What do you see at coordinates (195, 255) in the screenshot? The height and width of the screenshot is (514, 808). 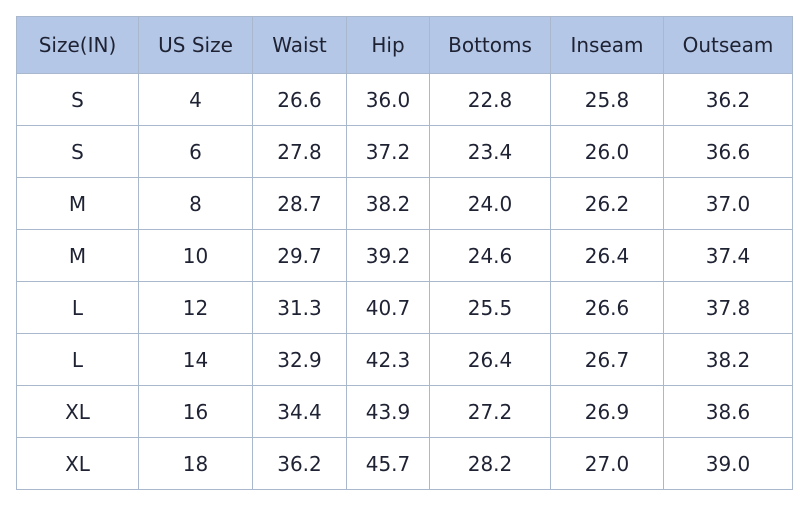 I see `table-cell: 10` at bounding box center [195, 255].